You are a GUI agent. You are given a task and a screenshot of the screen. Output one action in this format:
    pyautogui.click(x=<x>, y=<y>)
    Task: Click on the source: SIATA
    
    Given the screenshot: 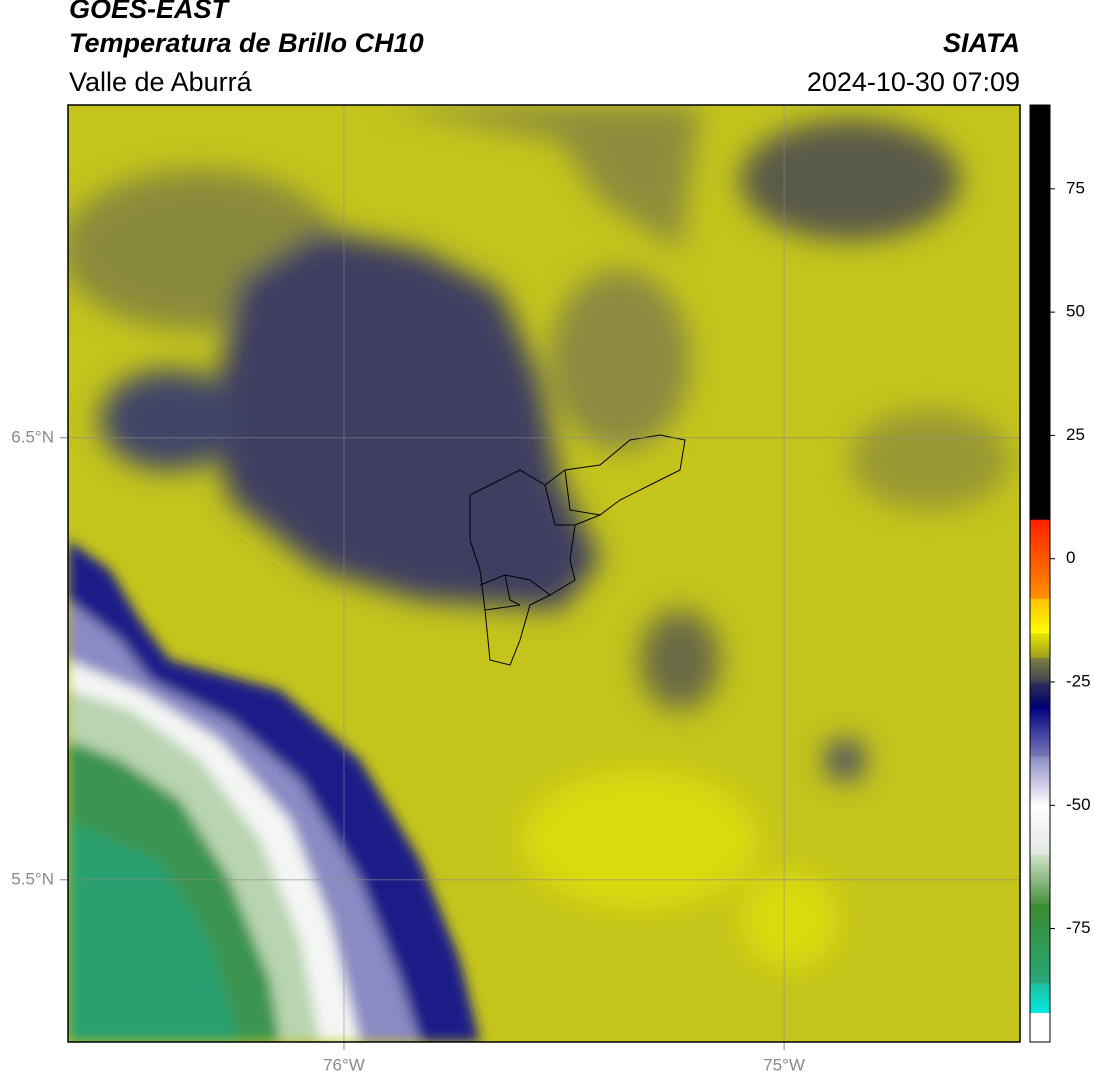 What is the action you would take?
    pyautogui.click(x=981, y=43)
    